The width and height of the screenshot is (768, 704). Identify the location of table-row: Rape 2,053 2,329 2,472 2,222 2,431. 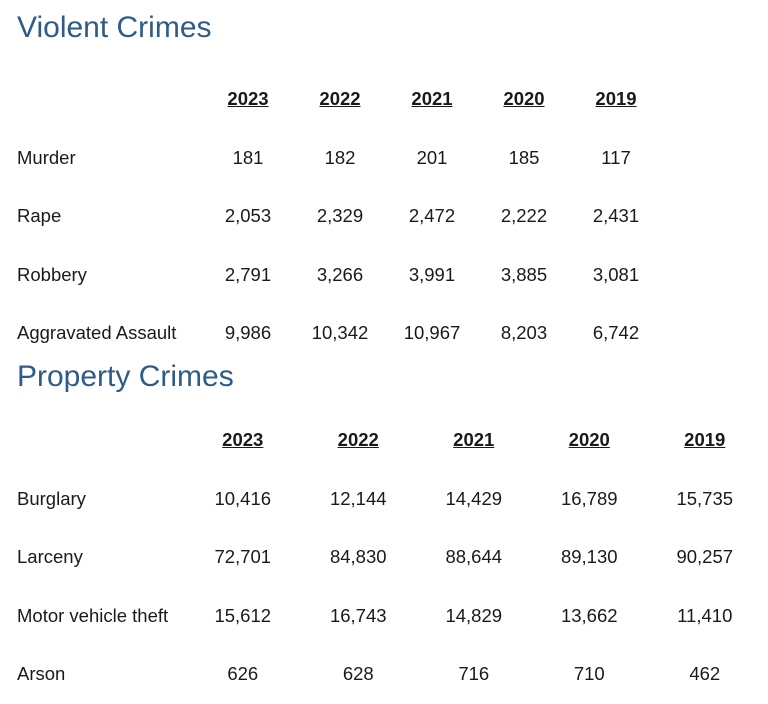
(339, 216).